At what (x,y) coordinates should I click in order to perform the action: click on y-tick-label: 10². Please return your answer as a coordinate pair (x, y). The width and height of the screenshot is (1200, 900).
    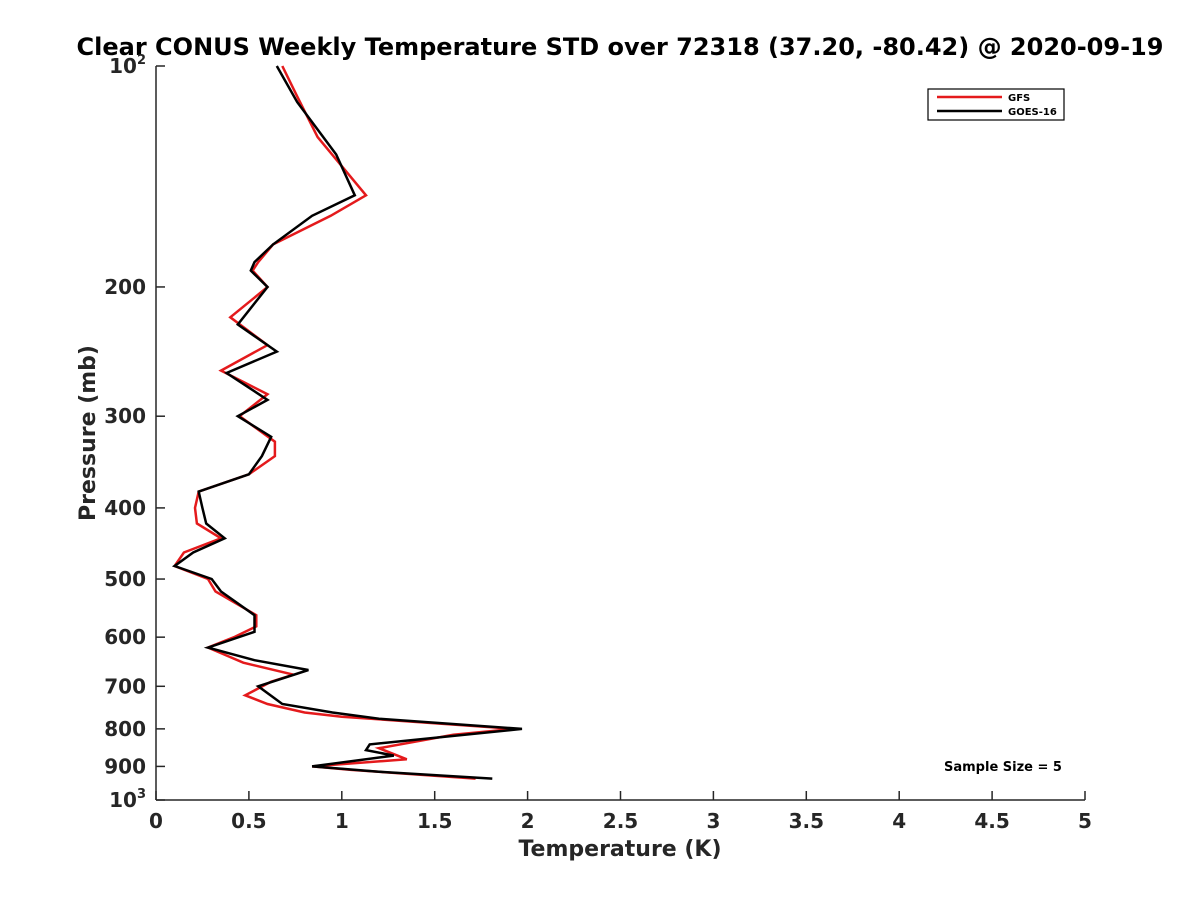
    Looking at the image, I should click on (127, 65).